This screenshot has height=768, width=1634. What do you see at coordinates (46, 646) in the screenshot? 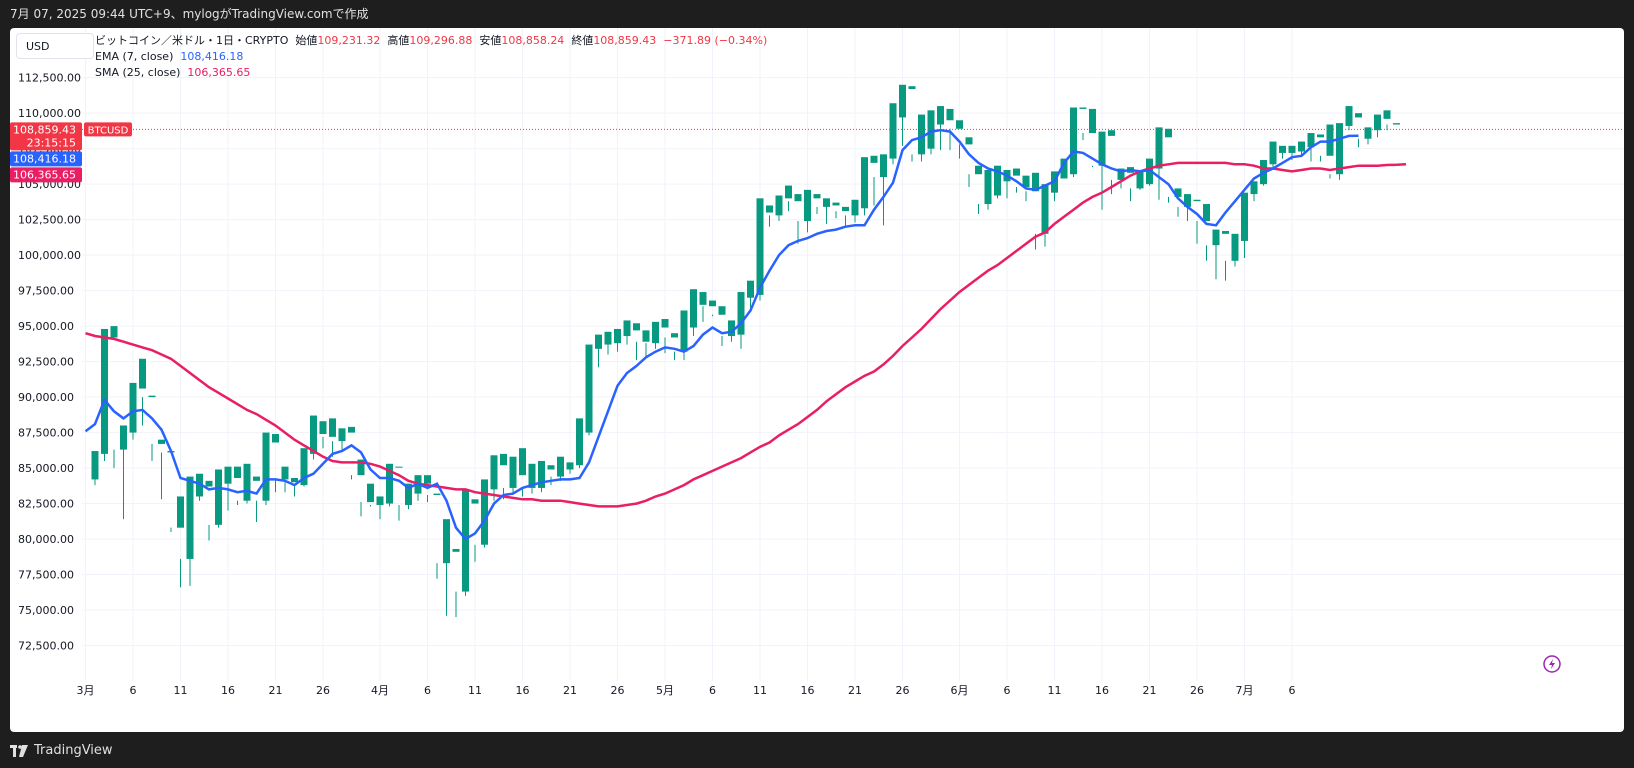
I see `y-tick-label: 72,500.00` at bounding box center [46, 646].